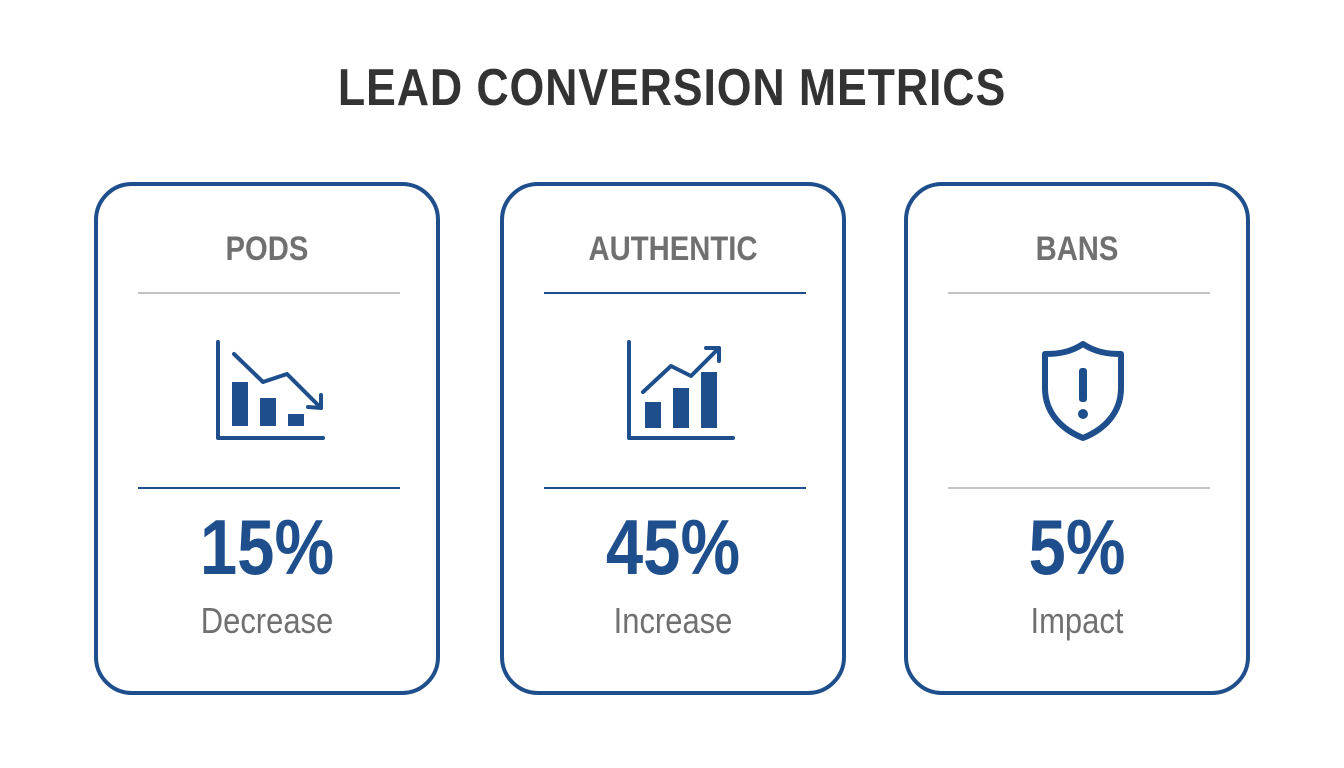  I want to click on metric-caption: Impact, so click(1077, 620).